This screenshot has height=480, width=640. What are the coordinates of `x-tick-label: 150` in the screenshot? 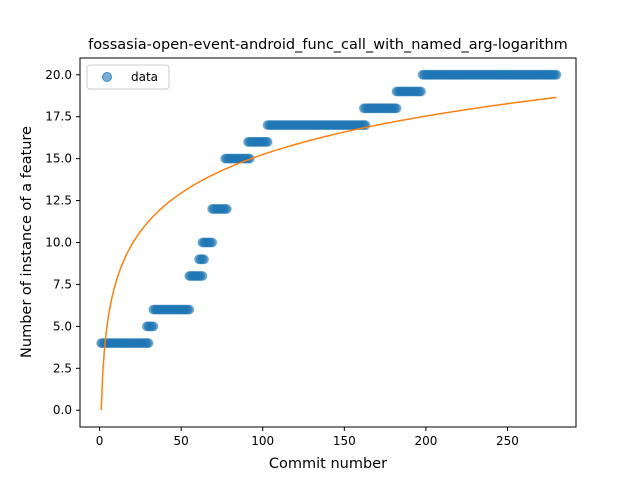 It's located at (344, 441).